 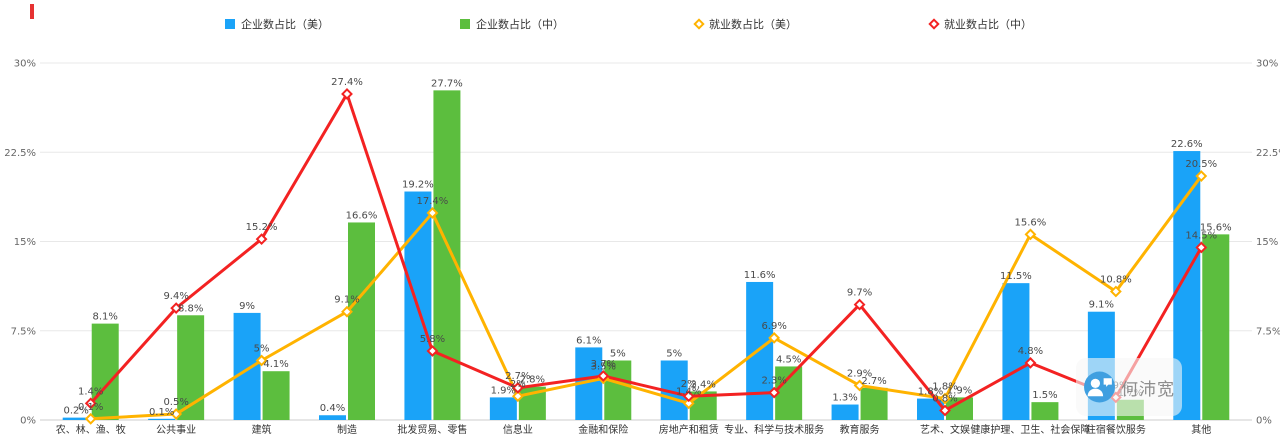 I want to click on y-axis-tick-label-right: 7.5%, so click(x=1268, y=331).